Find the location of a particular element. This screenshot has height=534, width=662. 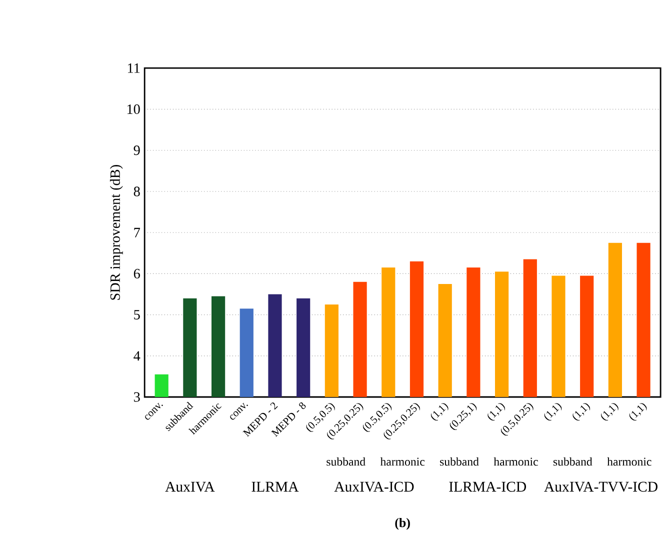

y-tick-label: 8 is located at coordinates (137, 191).